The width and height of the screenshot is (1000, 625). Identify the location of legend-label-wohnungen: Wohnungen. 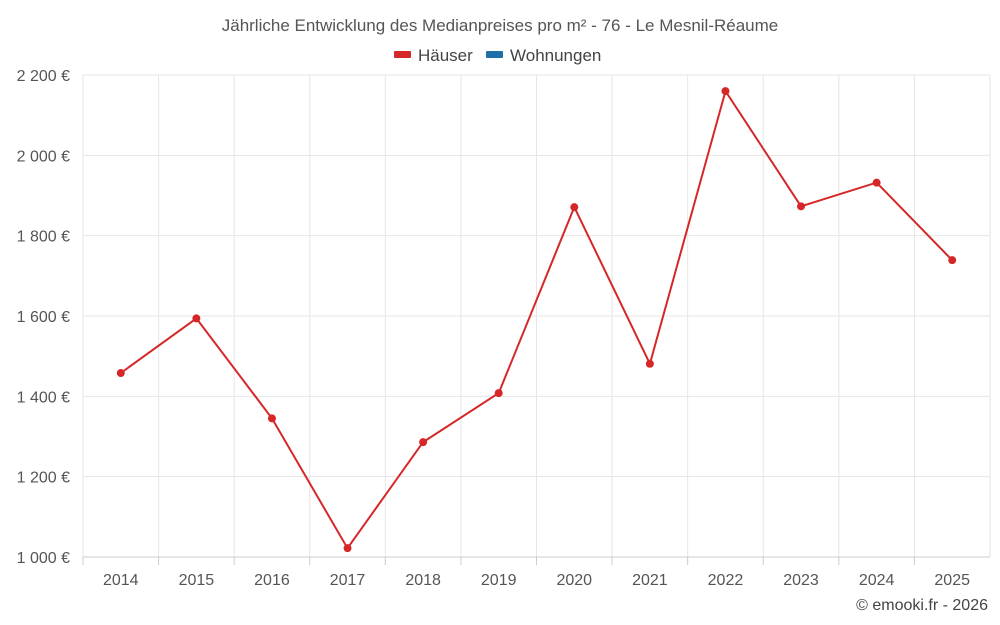
(555, 55).